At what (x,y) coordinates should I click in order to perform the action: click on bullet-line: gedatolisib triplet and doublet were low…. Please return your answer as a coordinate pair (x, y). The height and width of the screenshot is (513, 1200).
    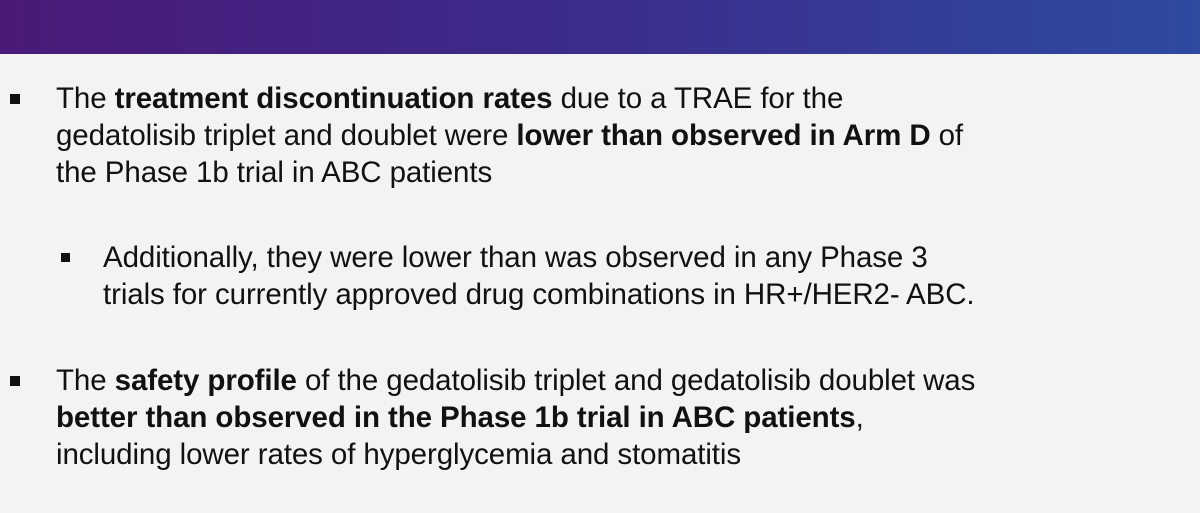
    Looking at the image, I should click on (510, 135).